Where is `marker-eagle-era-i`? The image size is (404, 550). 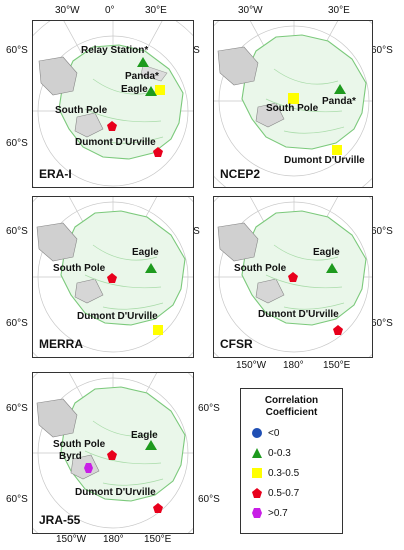
marker-eagle-era-i is located at coordinates (151, 91).